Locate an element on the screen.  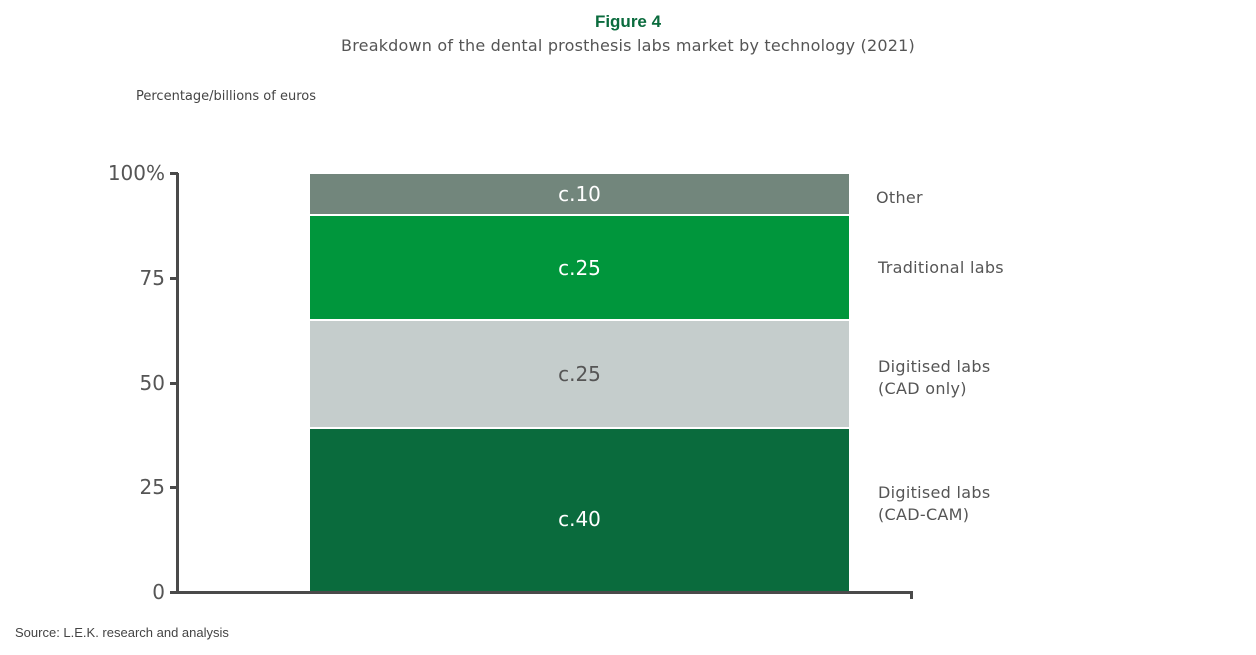
segment-value-cad-only: c.25 is located at coordinates (579, 374).